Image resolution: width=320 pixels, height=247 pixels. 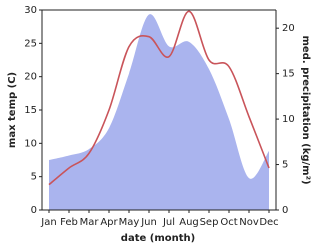 What do you see at coordinates (285, 210) in the screenshot?
I see `y2-tick-label: 0` at bounding box center [285, 210].